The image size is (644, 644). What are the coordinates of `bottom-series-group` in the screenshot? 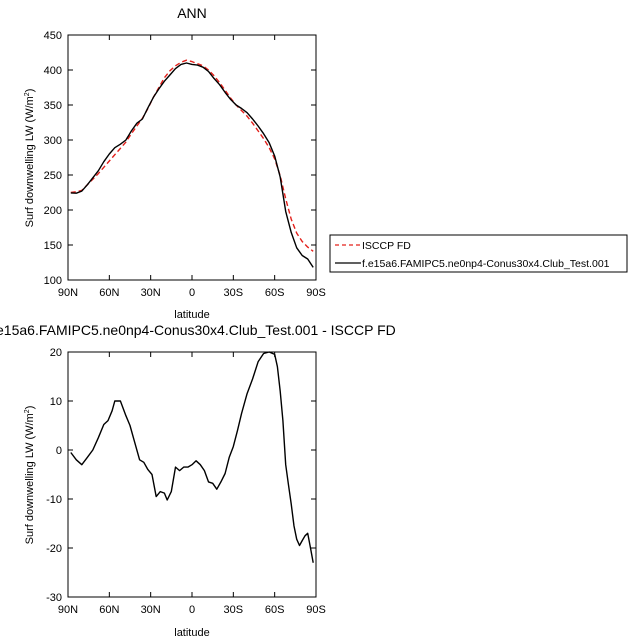 It's located at (192, 457).